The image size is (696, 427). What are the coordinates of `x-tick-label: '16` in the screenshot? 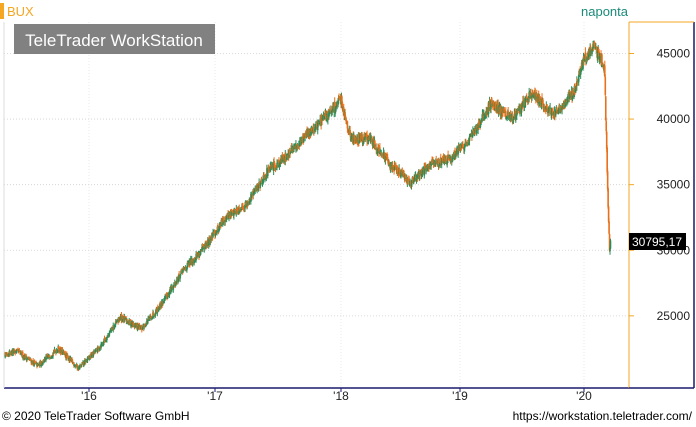 It's located at (89, 396).